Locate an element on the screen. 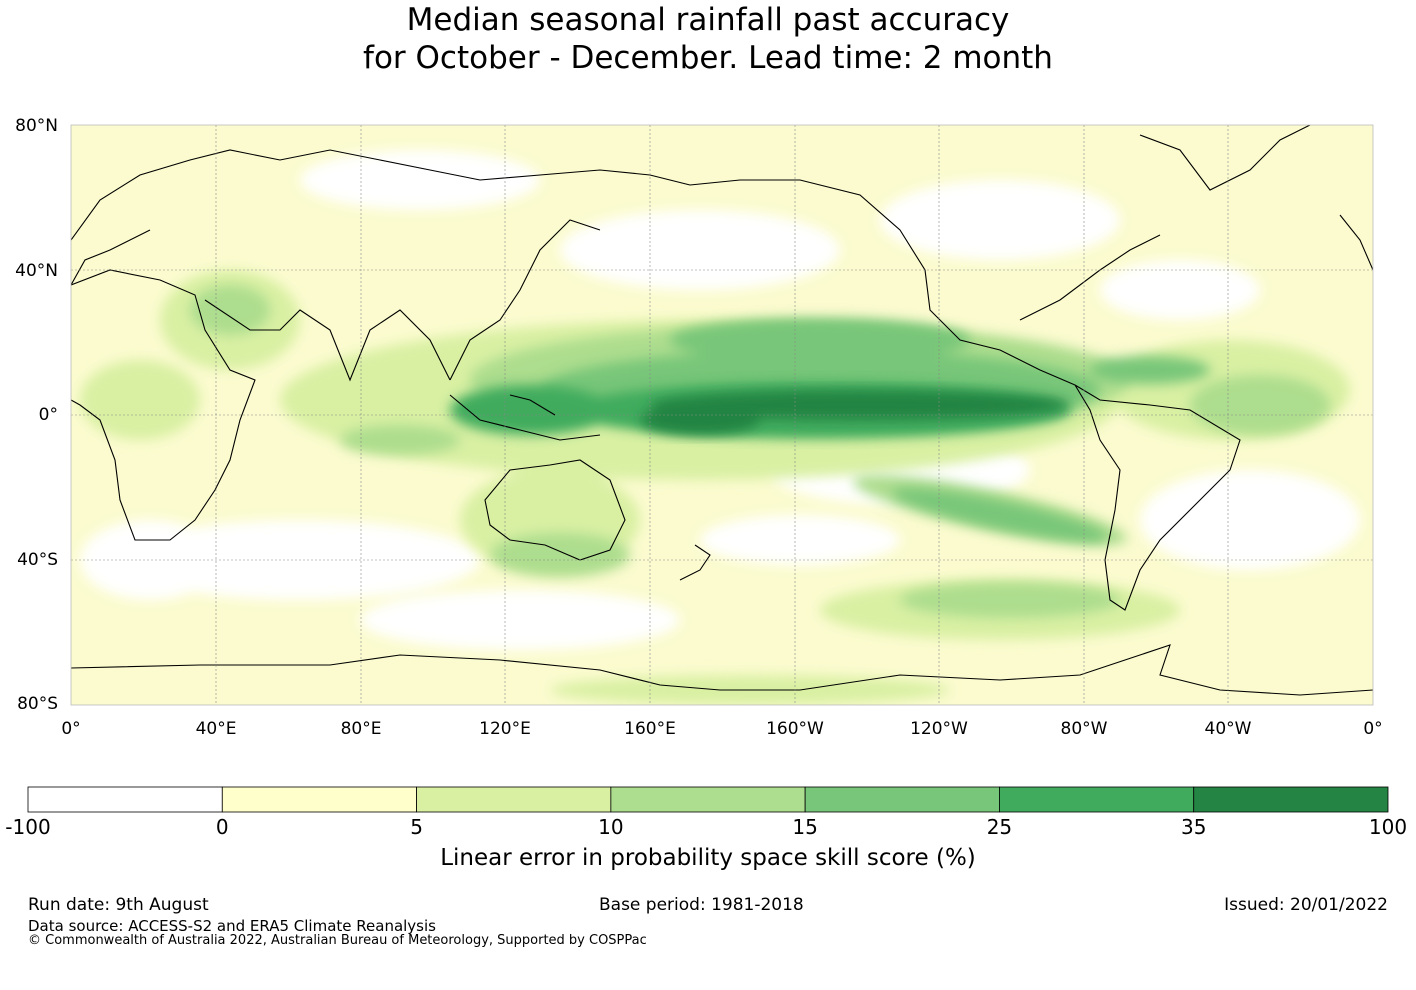 This screenshot has height=990, width=1416. chart-title-line1: Median seasonal rainfall past accuracy is located at coordinates (708, 20).